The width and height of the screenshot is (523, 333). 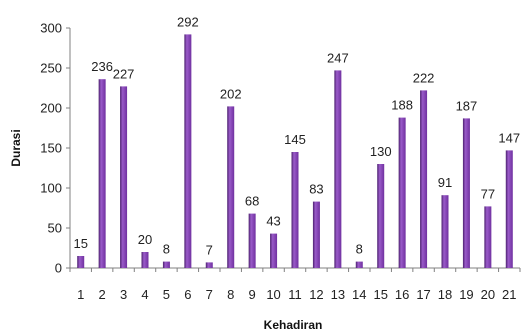 What do you see at coordinates (230, 294) in the screenshot?
I see `x-tick-label: 8` at bounding box center [230, 294].